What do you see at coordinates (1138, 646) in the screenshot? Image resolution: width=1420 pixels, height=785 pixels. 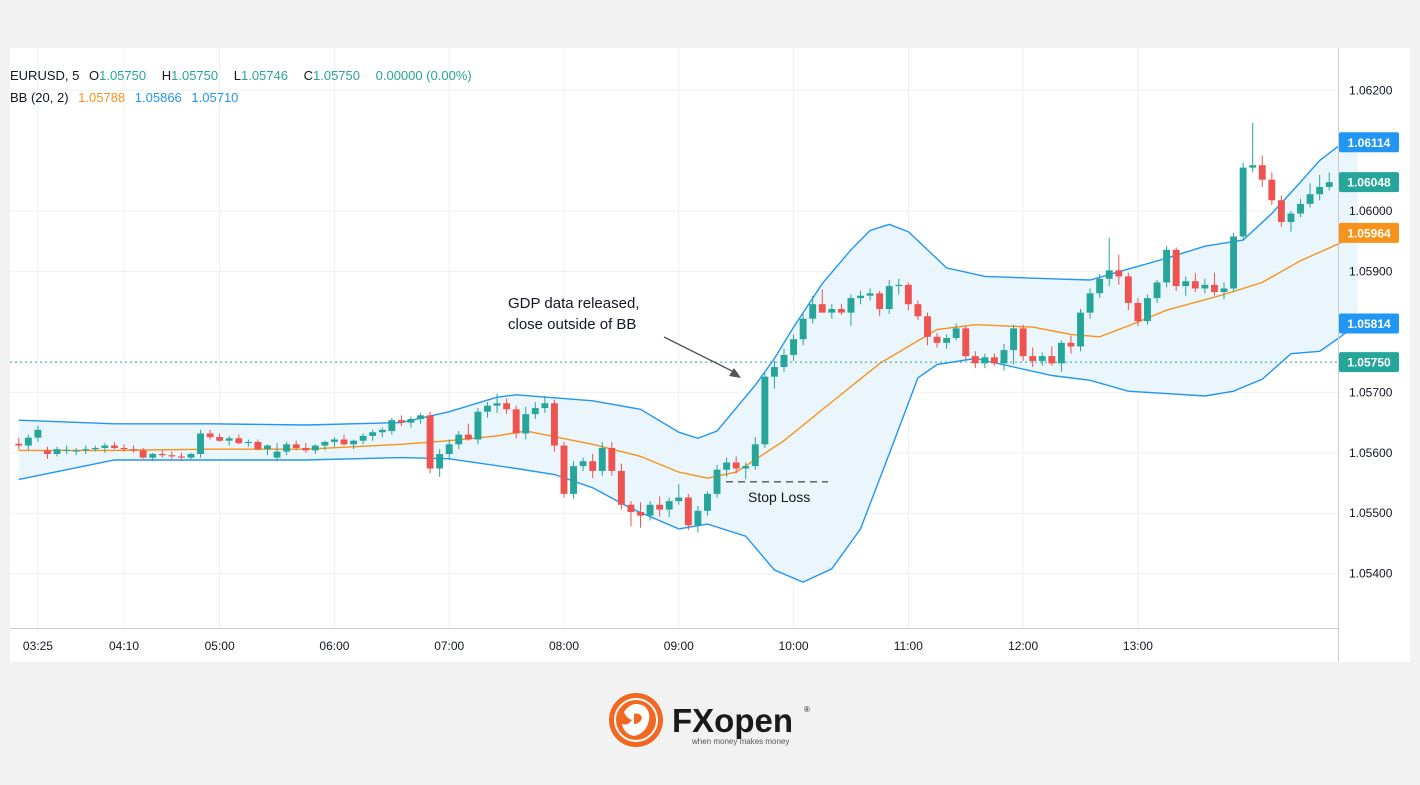 I see `time-tick-label: 13:00` at bounding box center [1138, 646].